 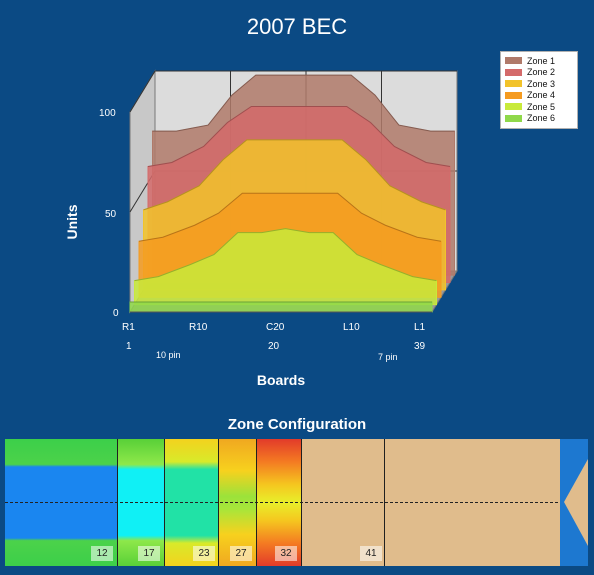 What do you see at coordinates (297, 424) in the screenshot?
I see `zone-config-title: Zone Configuration` at bounding box center [297, 424].